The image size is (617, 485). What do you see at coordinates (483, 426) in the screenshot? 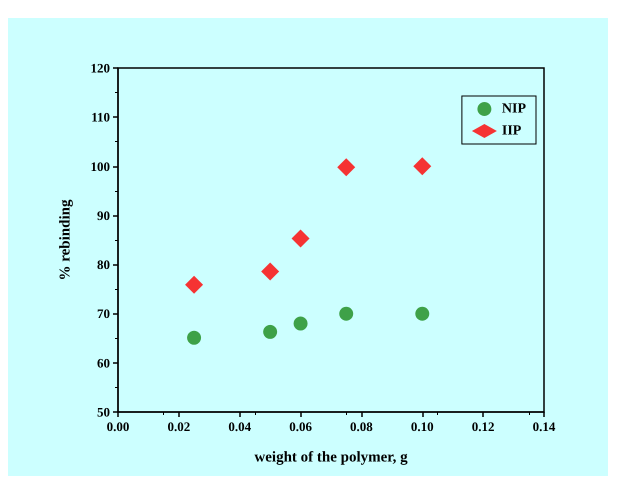
I see `x-tick-label: 0.12` at bounding box center [483, 426].